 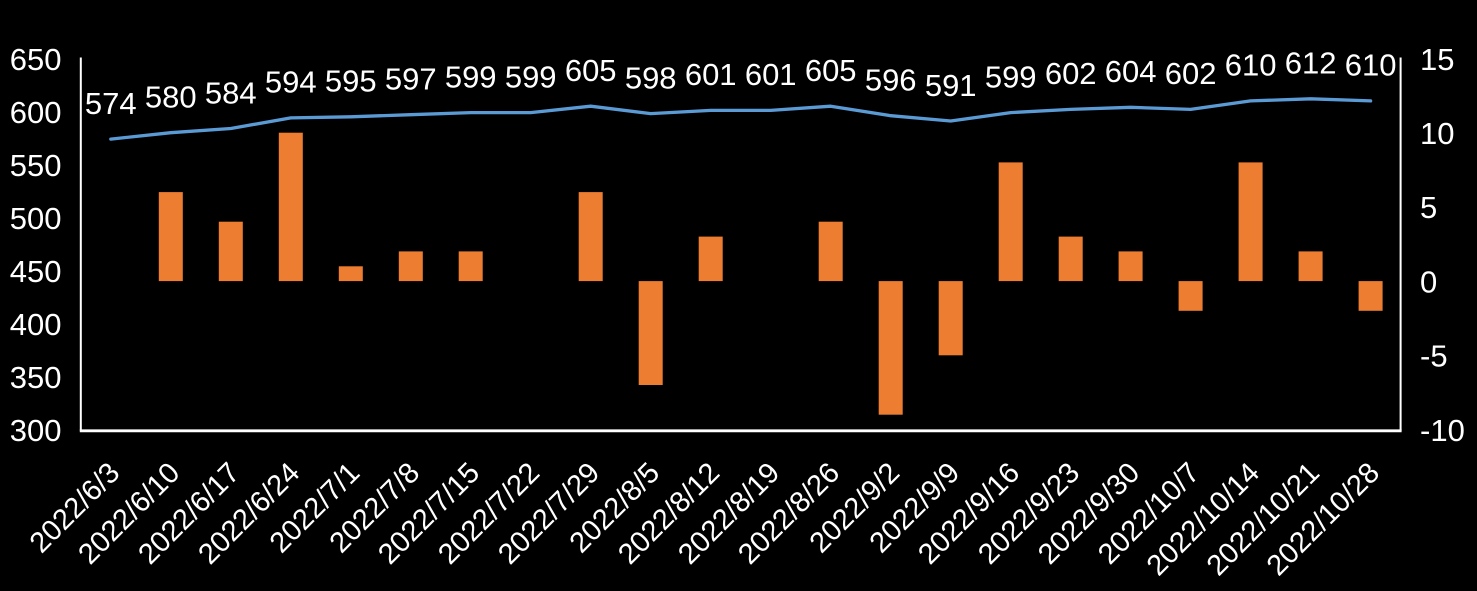 What do you see at coordinates (1311, 63) in the screenshot?
I see `svg-text: 612` at bounding box center [1311, 63].